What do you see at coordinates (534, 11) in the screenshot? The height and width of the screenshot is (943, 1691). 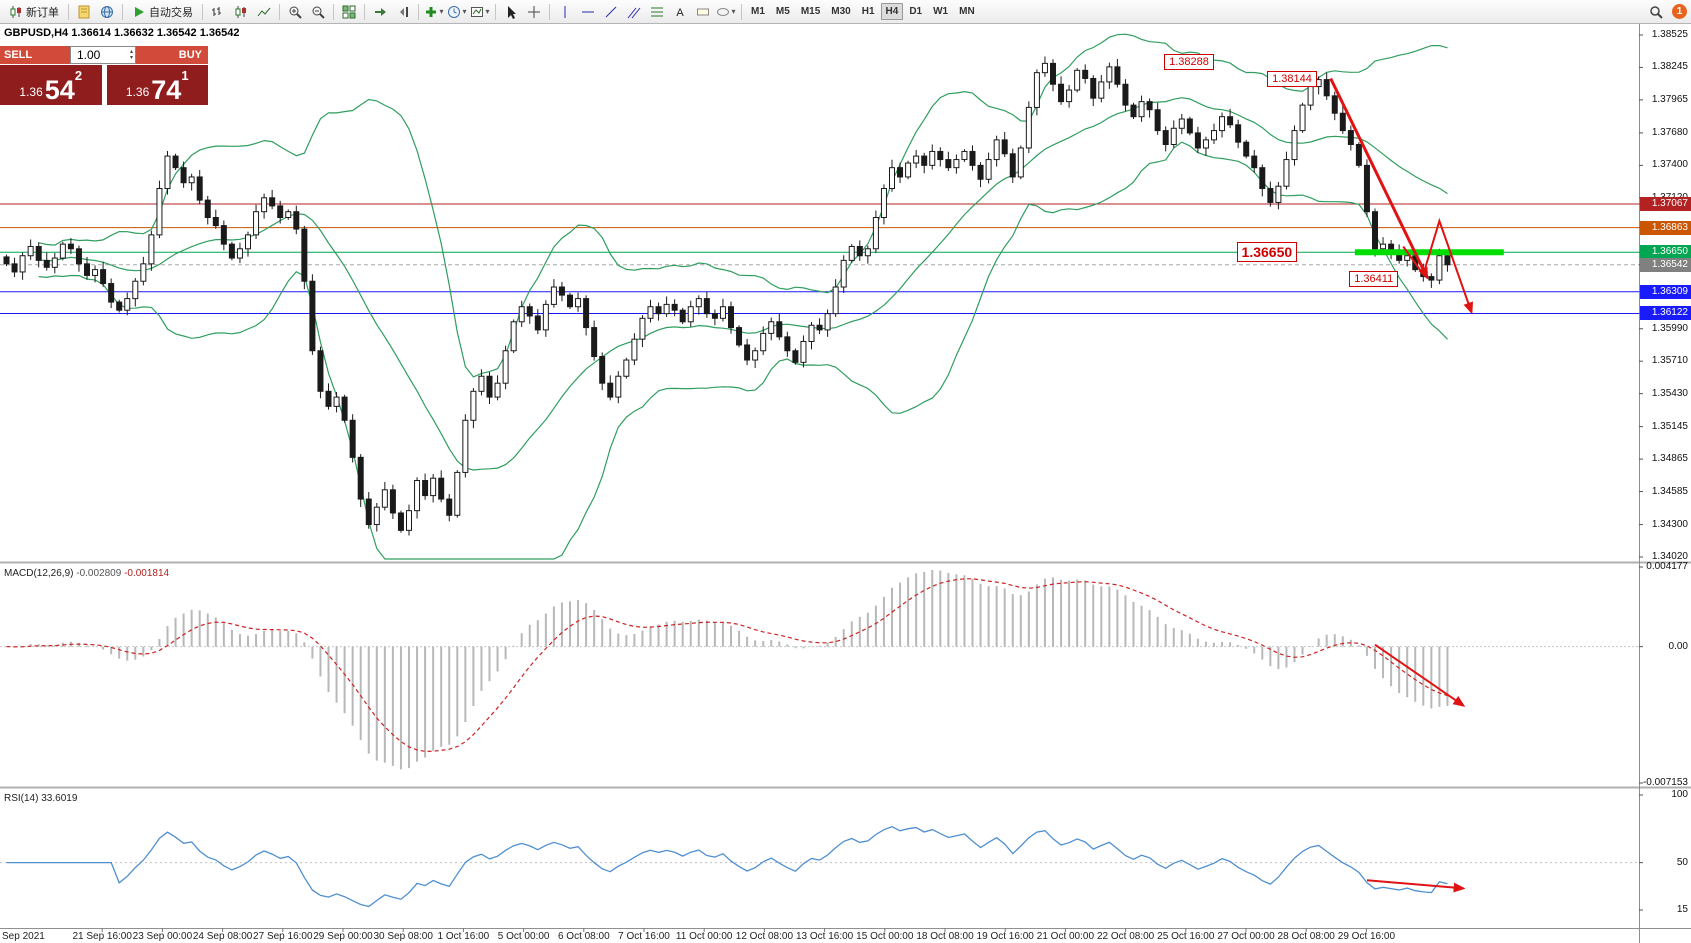 I see `crosshair-icon` at bounding box center [534, 11].